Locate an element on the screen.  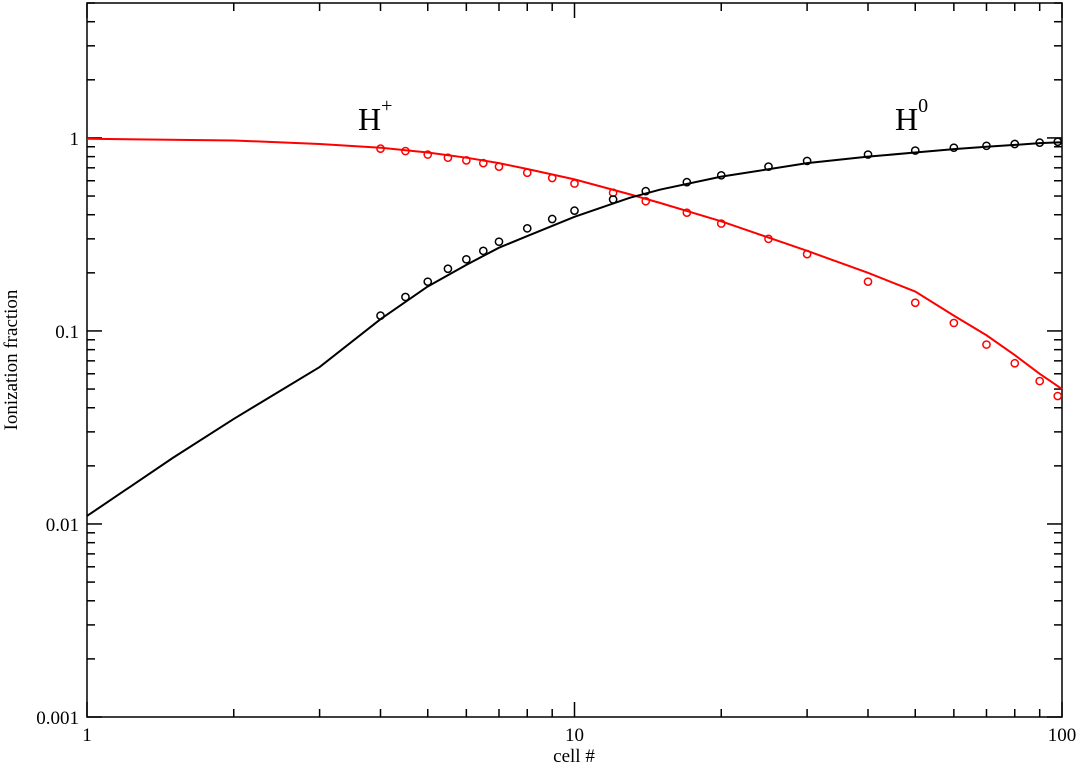
x-axis-label: cell # is located at coordinates (574, 756).